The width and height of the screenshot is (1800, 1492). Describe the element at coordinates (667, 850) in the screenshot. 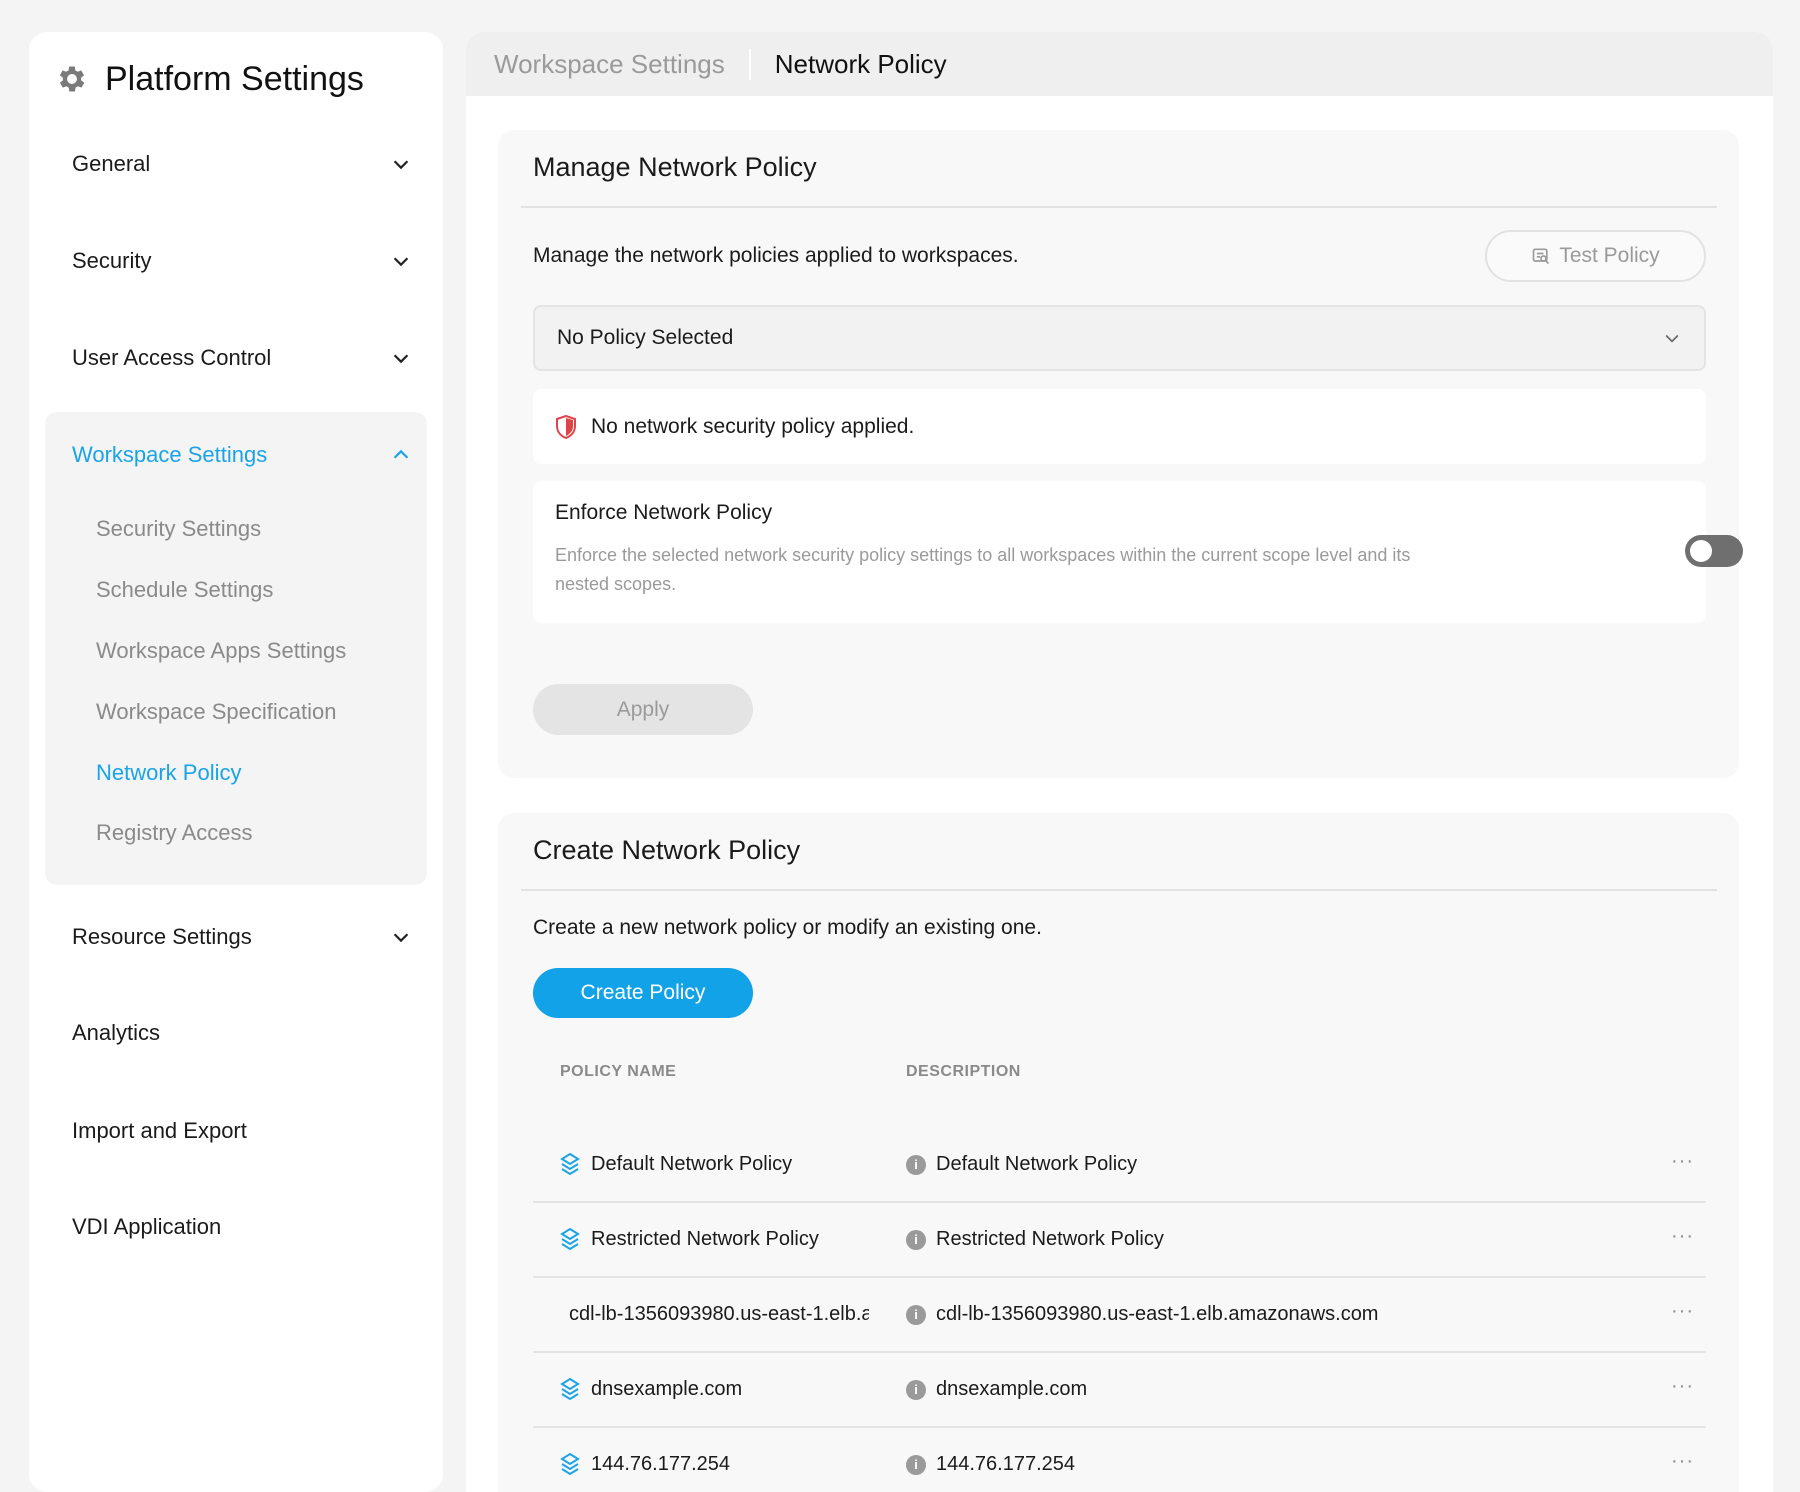

I see `card-title: Create Network Policy` at that location.